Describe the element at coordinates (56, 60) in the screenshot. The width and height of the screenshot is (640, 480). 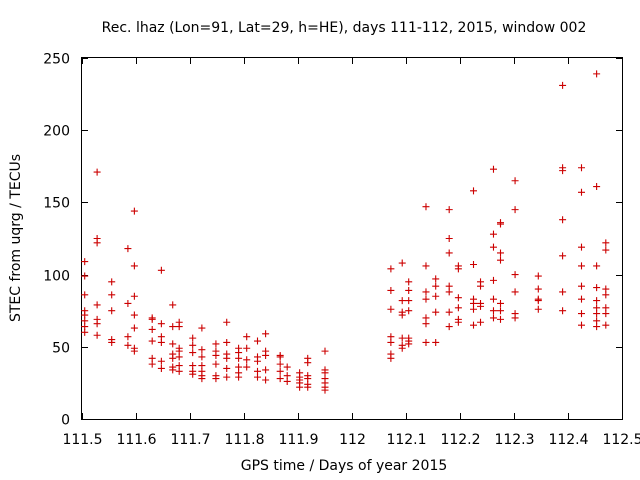
I see `y-tick-label: 250` at that location.